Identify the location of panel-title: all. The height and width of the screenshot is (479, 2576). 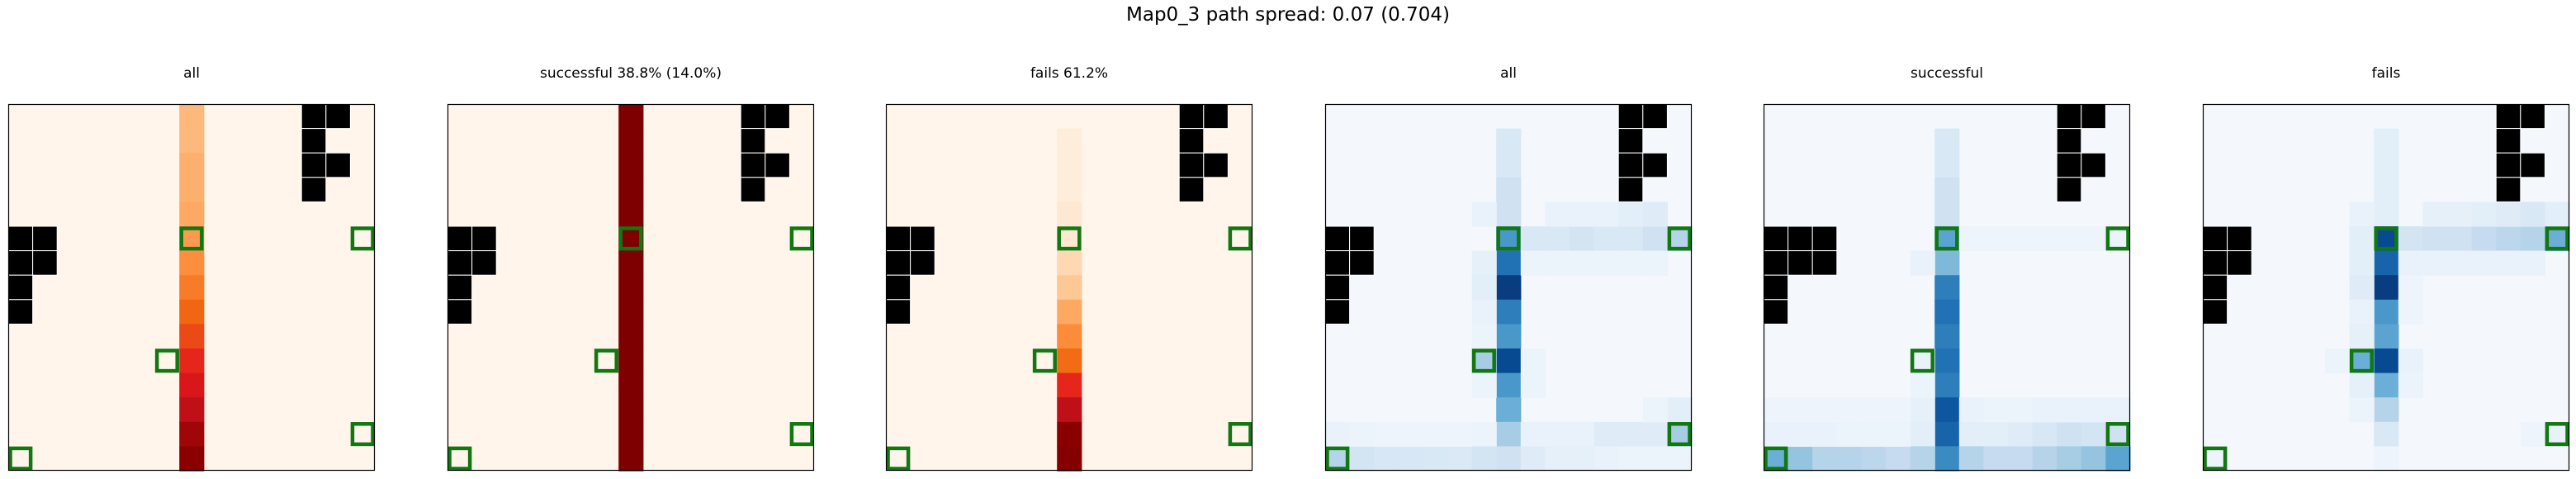
(1508, 74).